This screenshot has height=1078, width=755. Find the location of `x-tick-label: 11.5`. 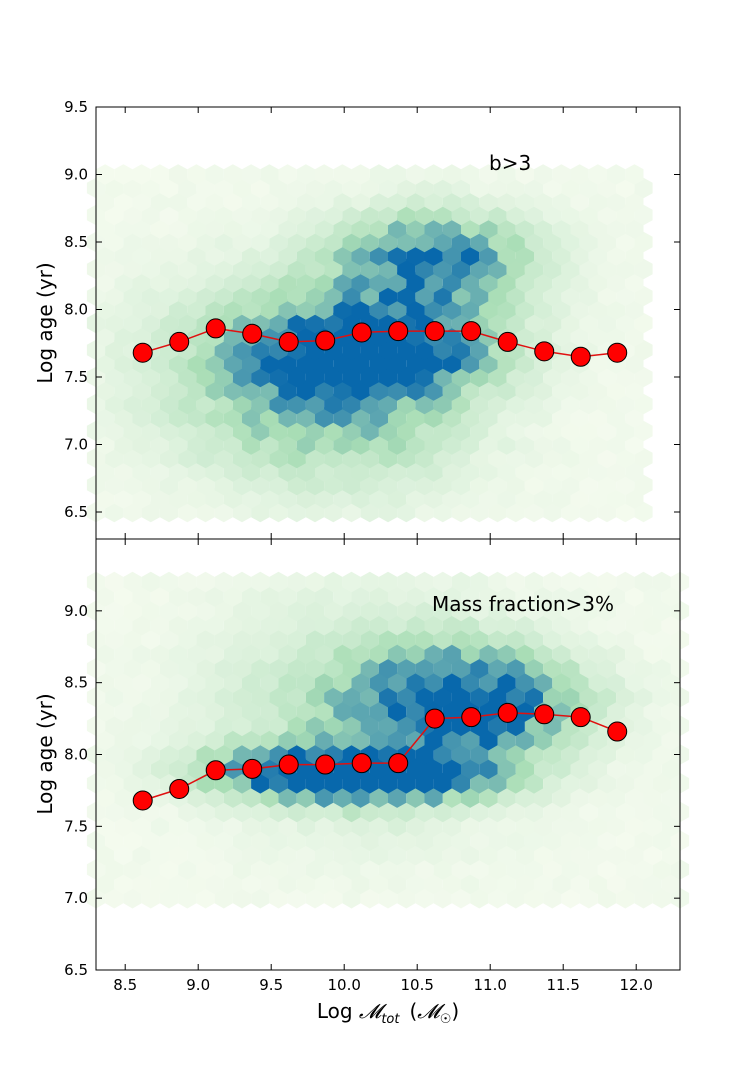

x-tick-label: 11.5 is located at coordinates (562, 985).